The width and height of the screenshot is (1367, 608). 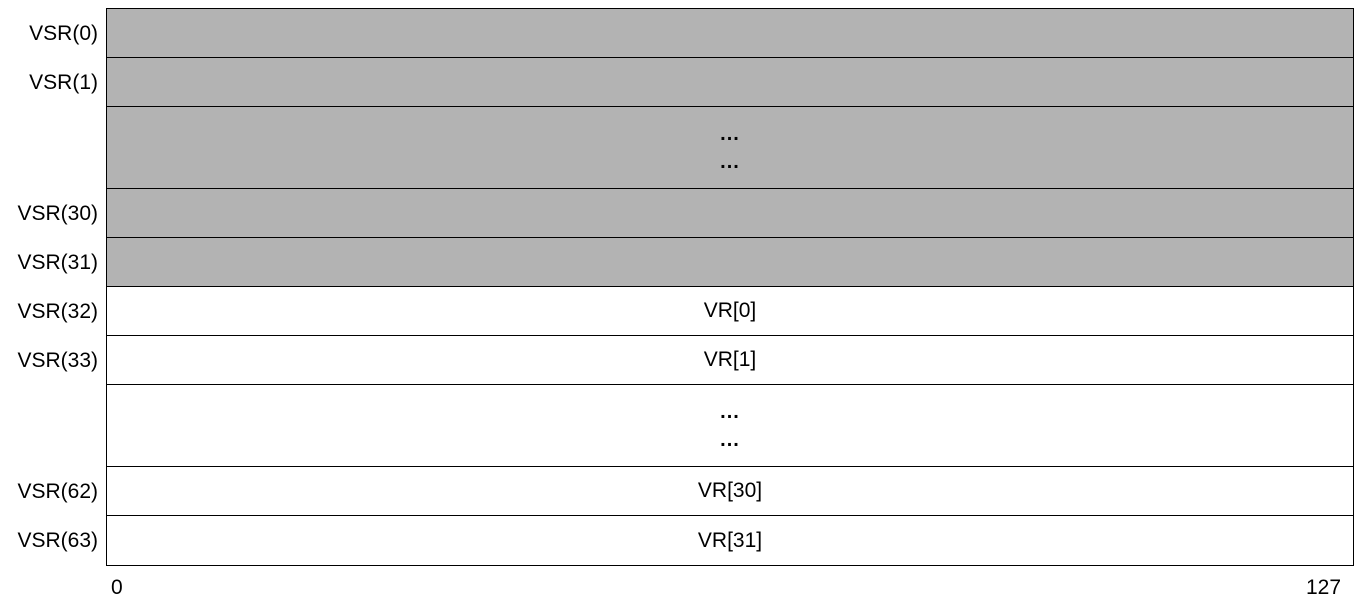 What do you see at coordinates (57, 540) in the screenshot?
I see `vsr-label: VSR(63)` at bounding box center [57, 540].